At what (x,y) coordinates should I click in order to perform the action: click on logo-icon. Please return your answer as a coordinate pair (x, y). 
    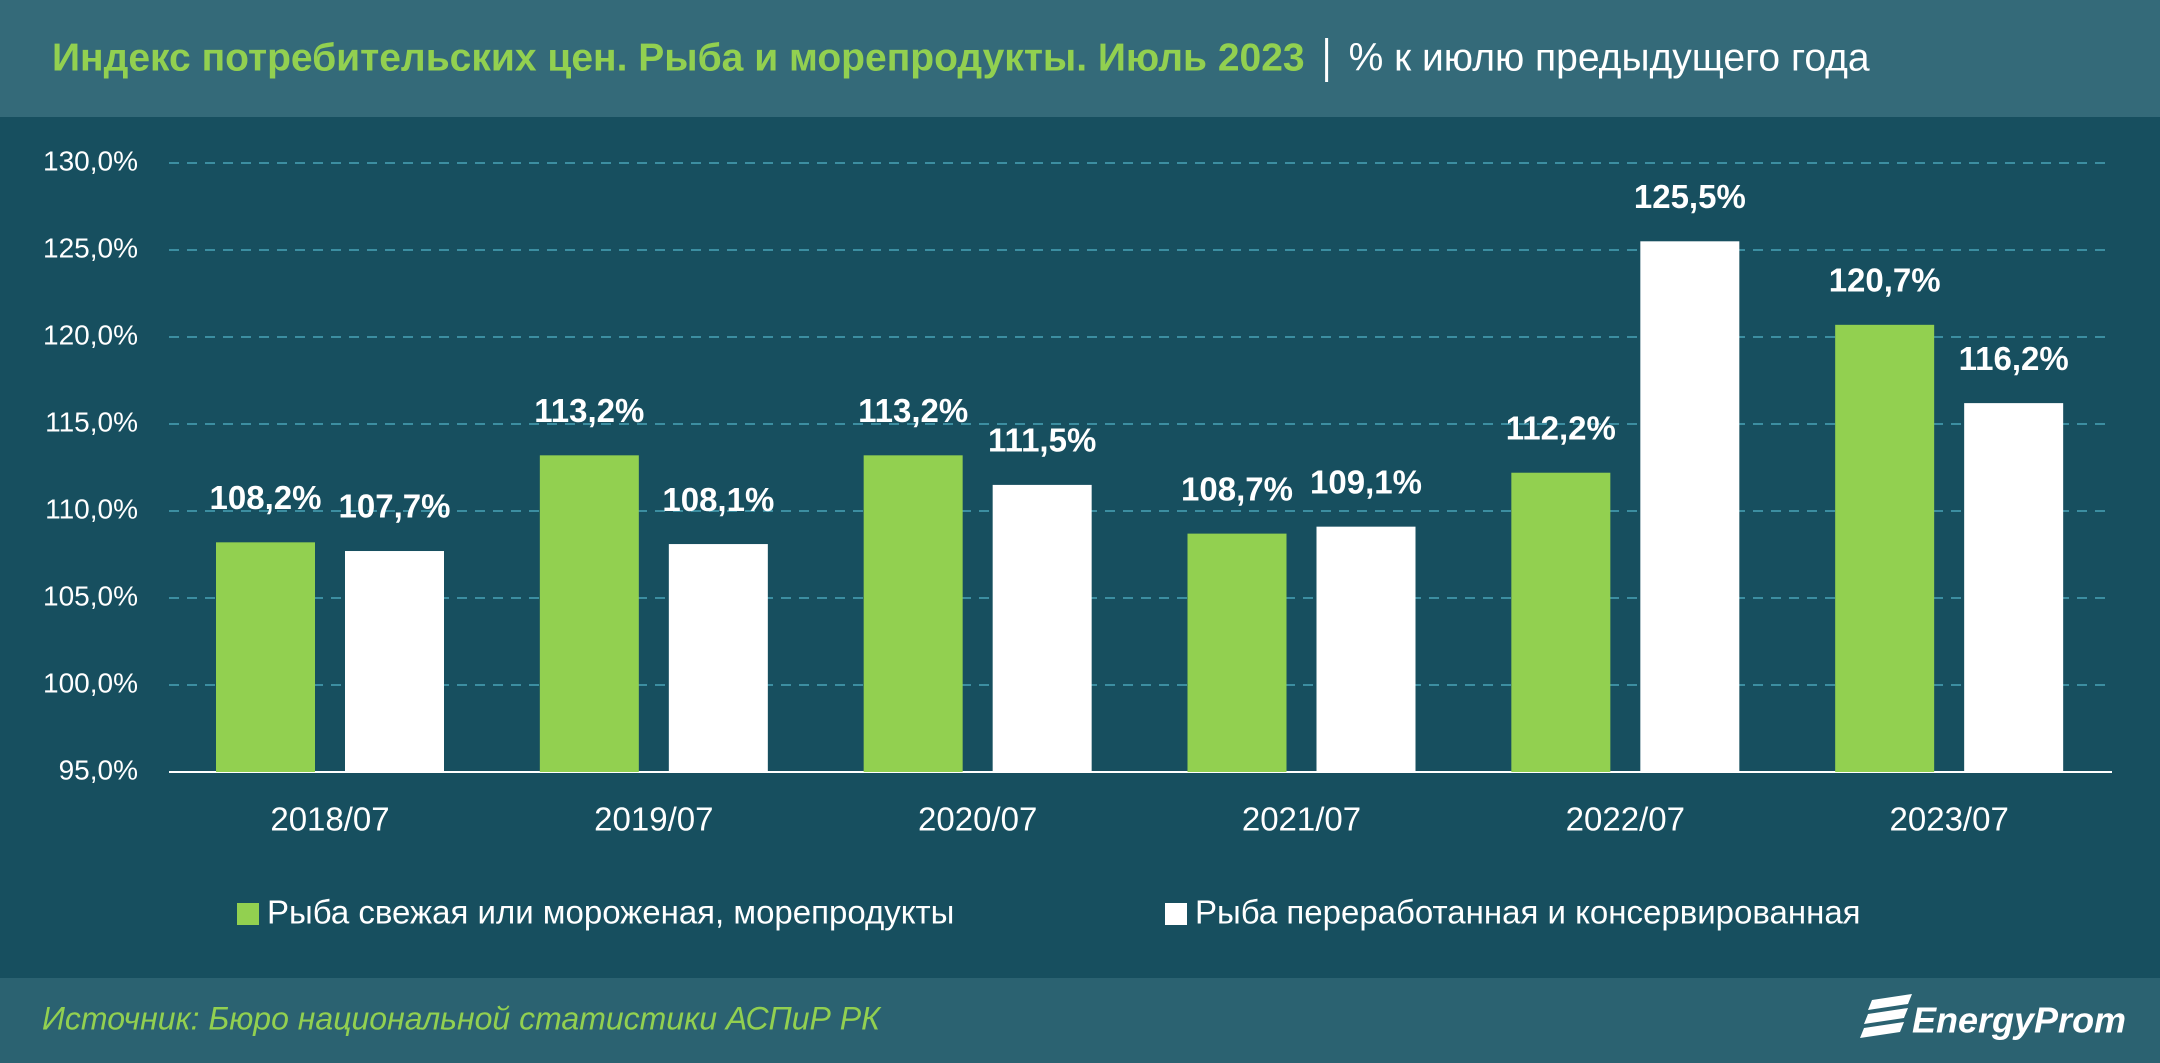
    Looking at the image, I should click on (1886, 1016).